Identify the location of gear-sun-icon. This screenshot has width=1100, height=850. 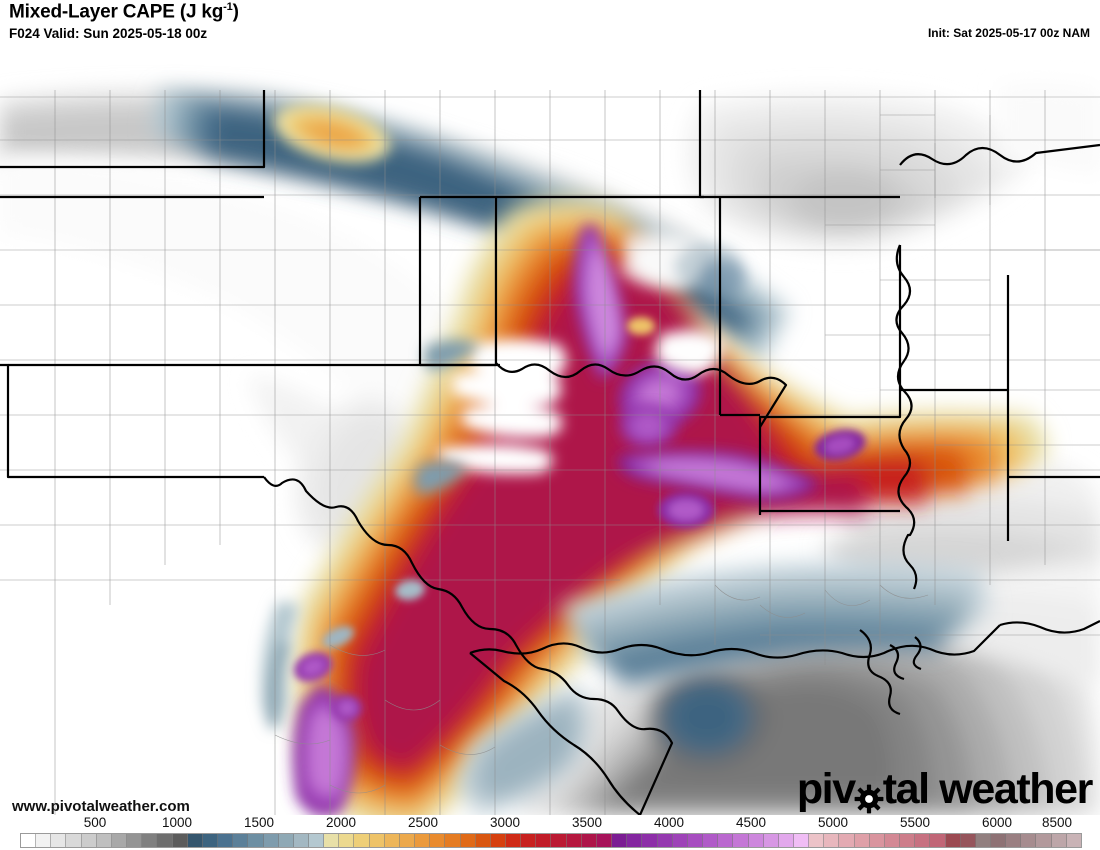
(869, 796).